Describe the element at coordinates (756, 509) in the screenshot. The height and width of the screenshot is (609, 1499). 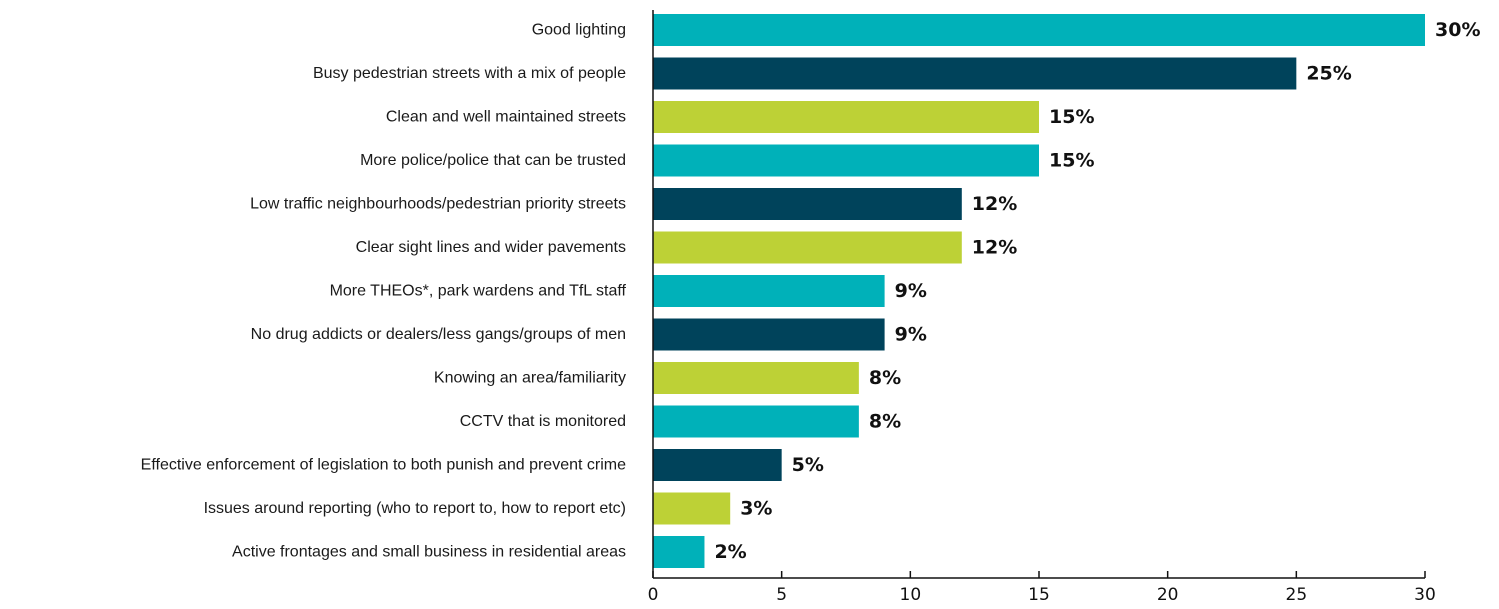
I see `value-label: 3%` at that location.